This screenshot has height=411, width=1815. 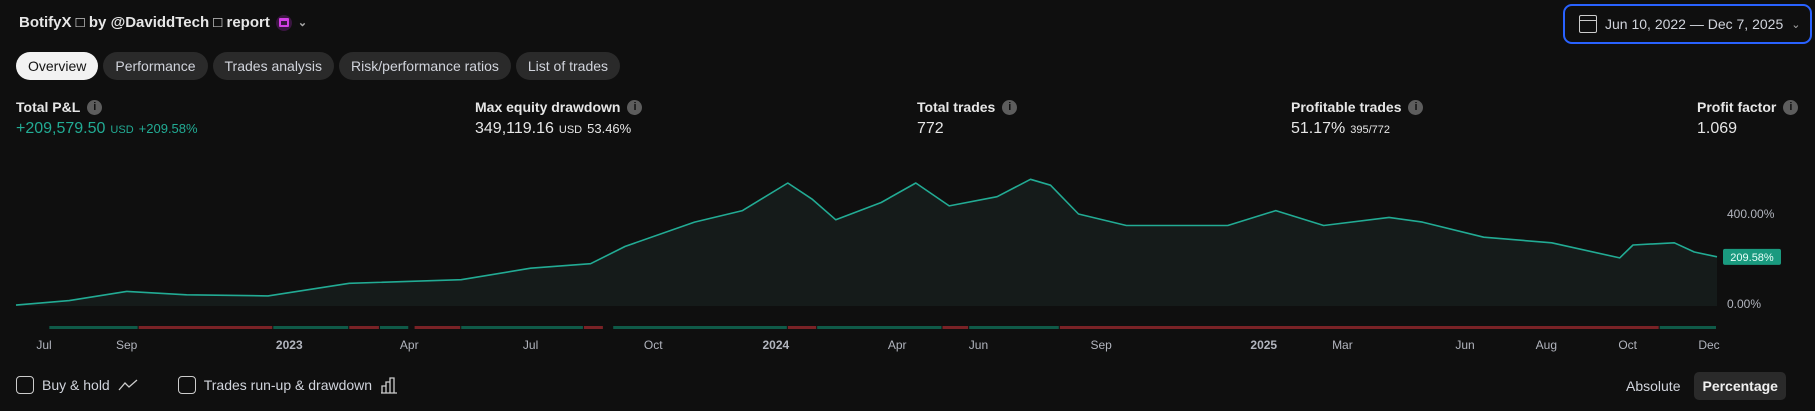 What do you see at coordinates (1588, 24) in the screenshot?
I see `calendar-icon` at bounding box center [1588, 24].